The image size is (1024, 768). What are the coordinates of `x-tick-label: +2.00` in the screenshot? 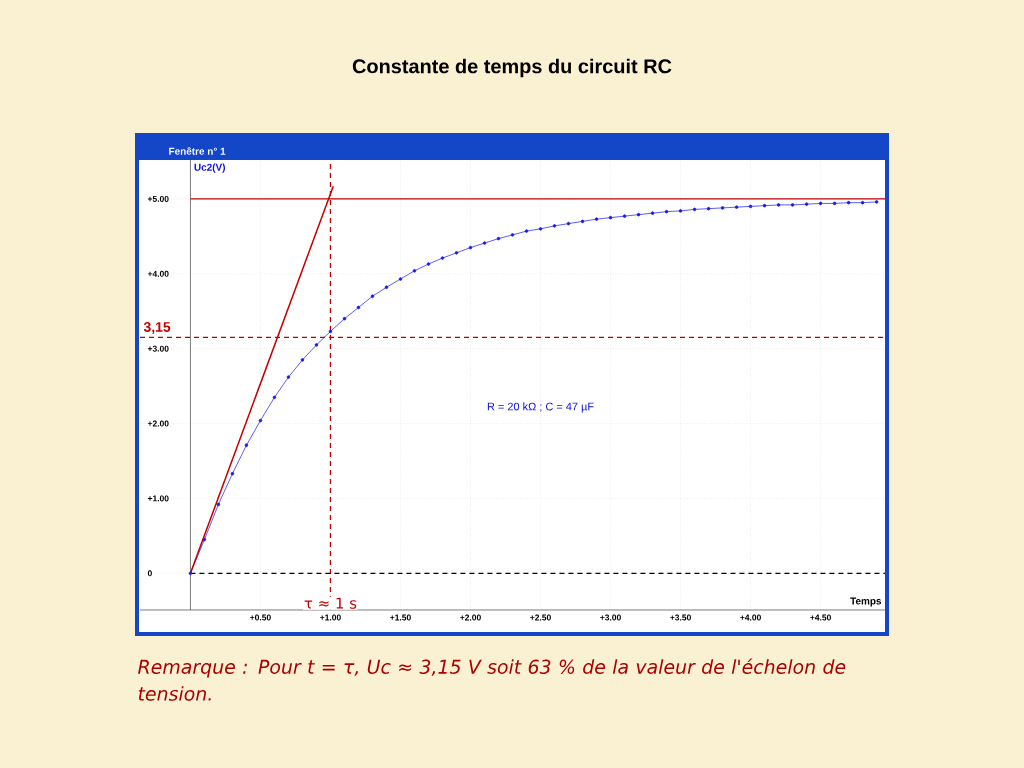 It's located at (470, 617).